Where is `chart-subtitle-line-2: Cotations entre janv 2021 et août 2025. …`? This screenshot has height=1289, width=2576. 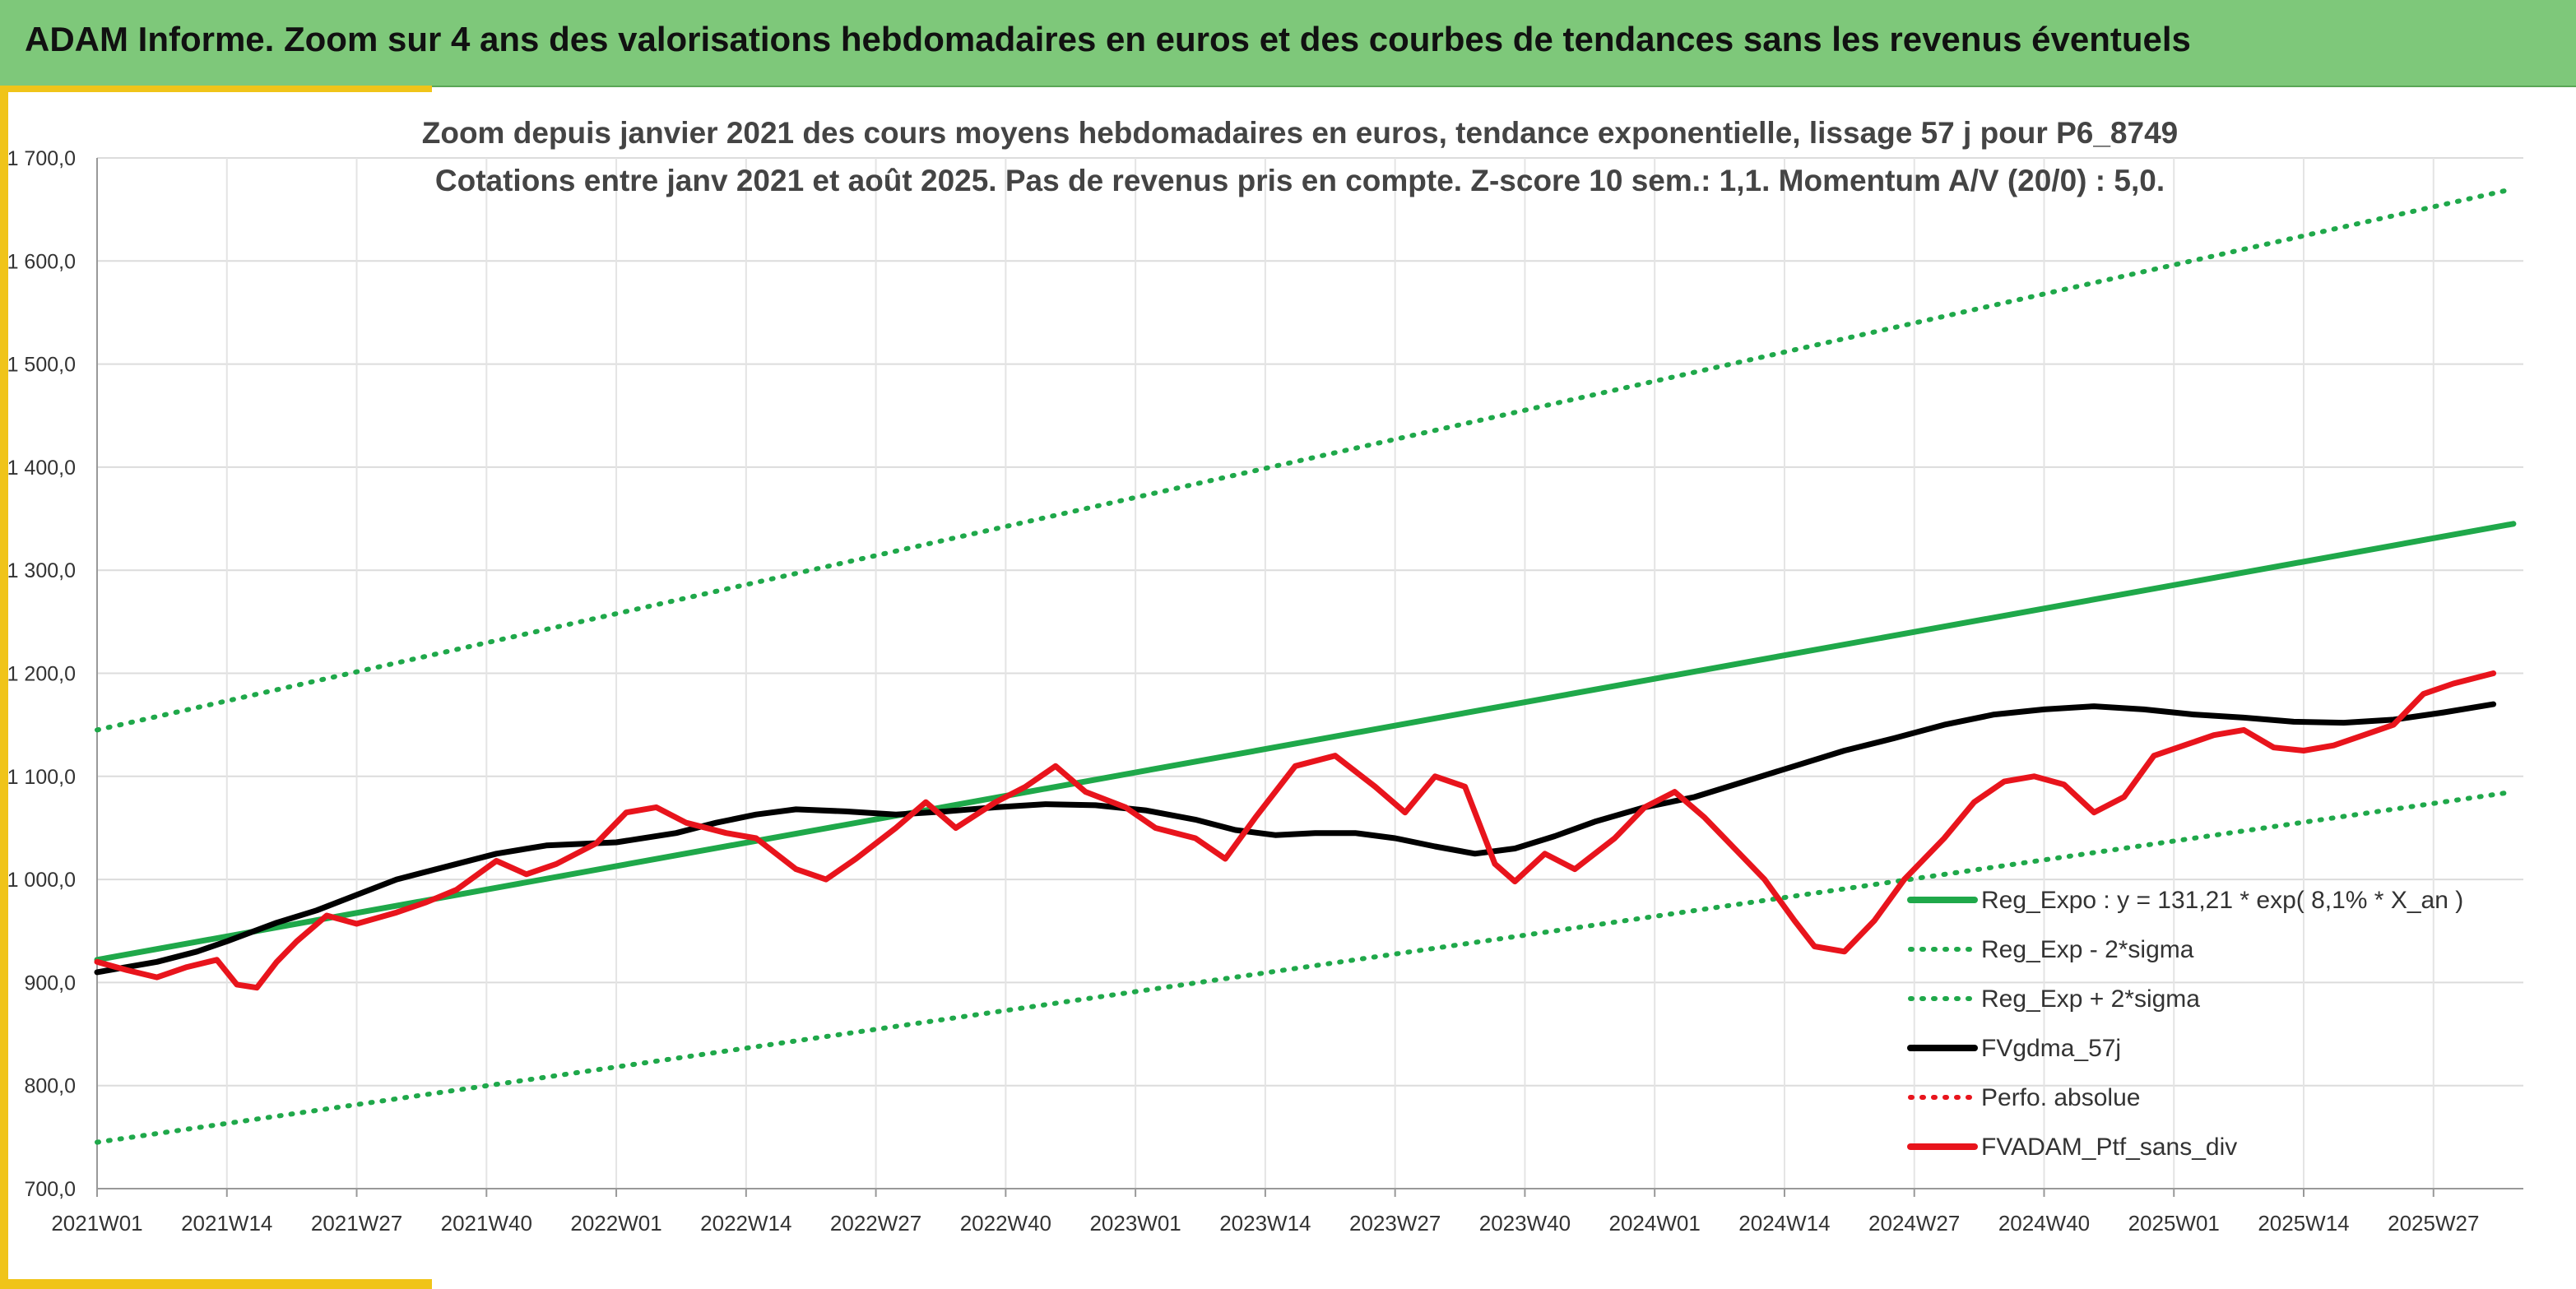
chart-subtitle-line-2: Cotations entre janv 2021 et août 2025. … is located at coordinates (1300, 180).